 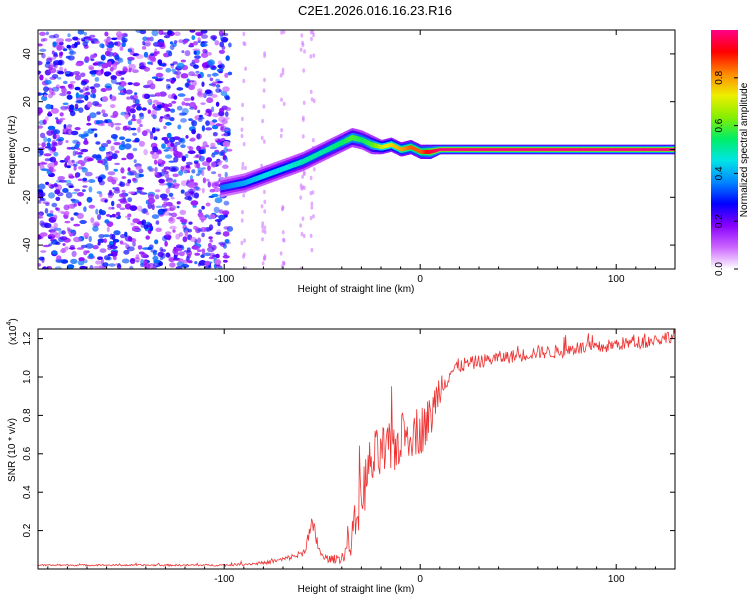 What do you see at coordinates (27, 453) in the screenshot?
I see `y-tick-label: 0.6` at bounding box center [27, 453].